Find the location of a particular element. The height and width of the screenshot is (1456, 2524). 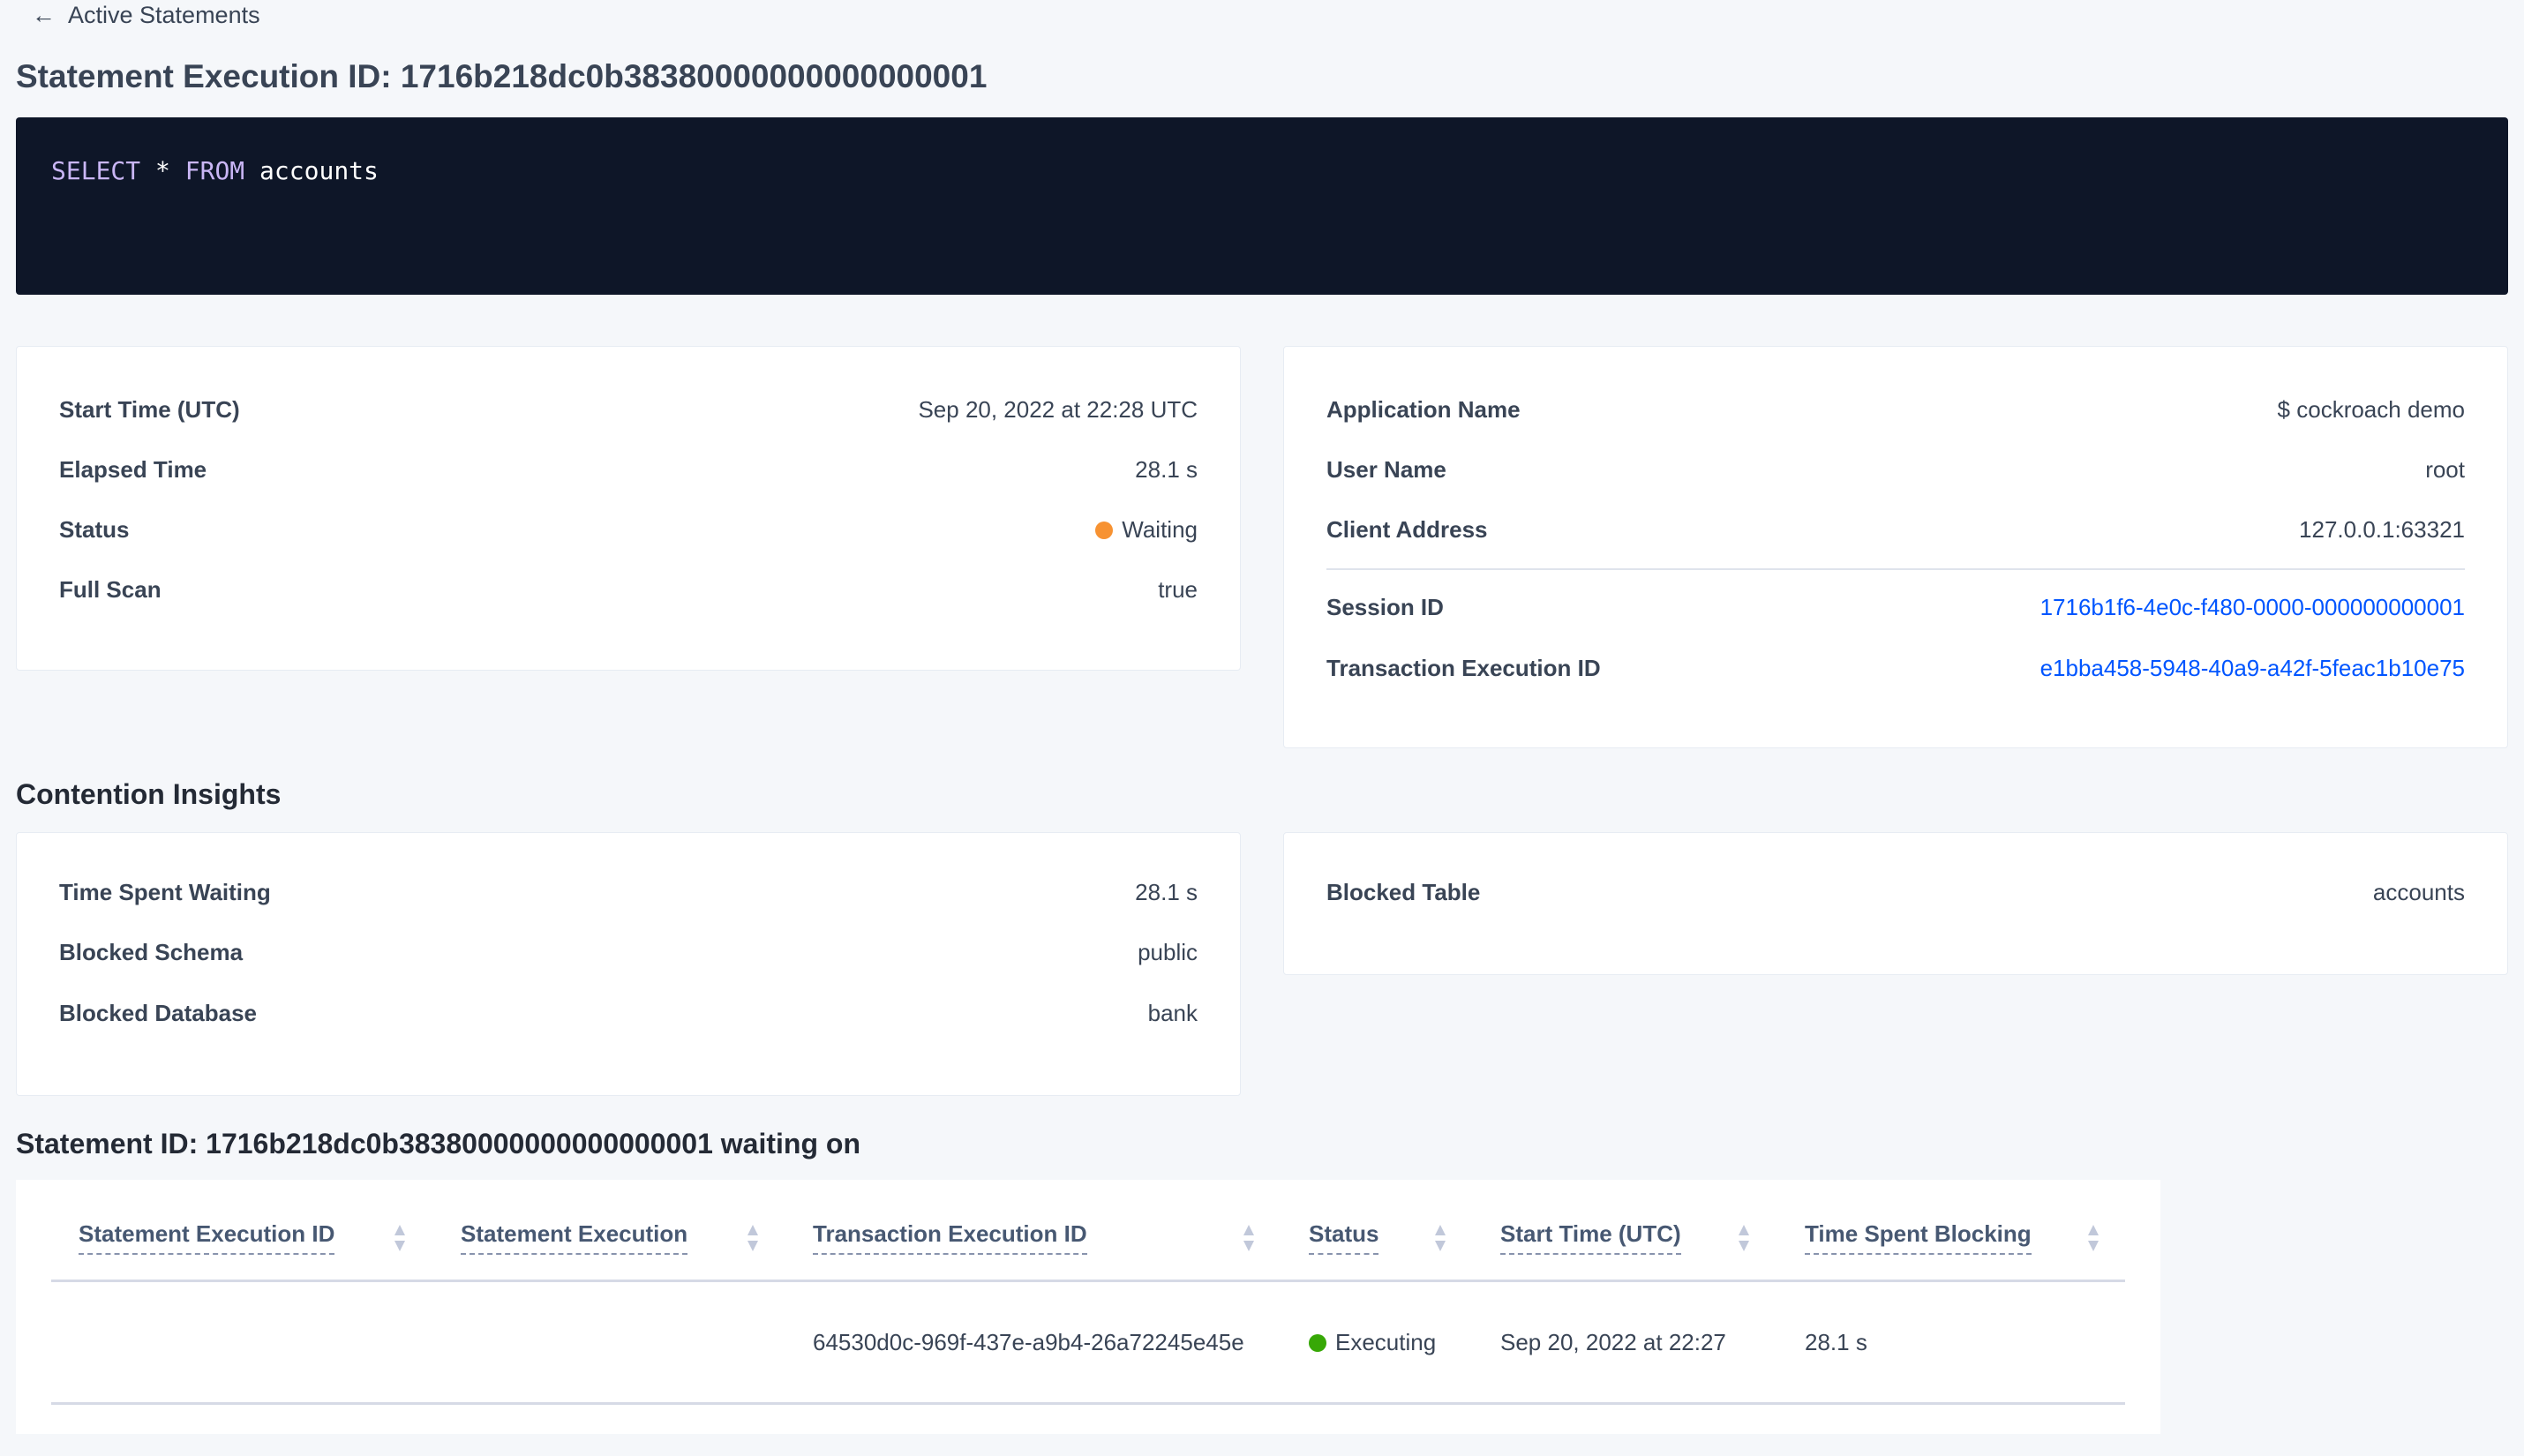

cell-status: Executing is located at coordinates (1372, 1342).